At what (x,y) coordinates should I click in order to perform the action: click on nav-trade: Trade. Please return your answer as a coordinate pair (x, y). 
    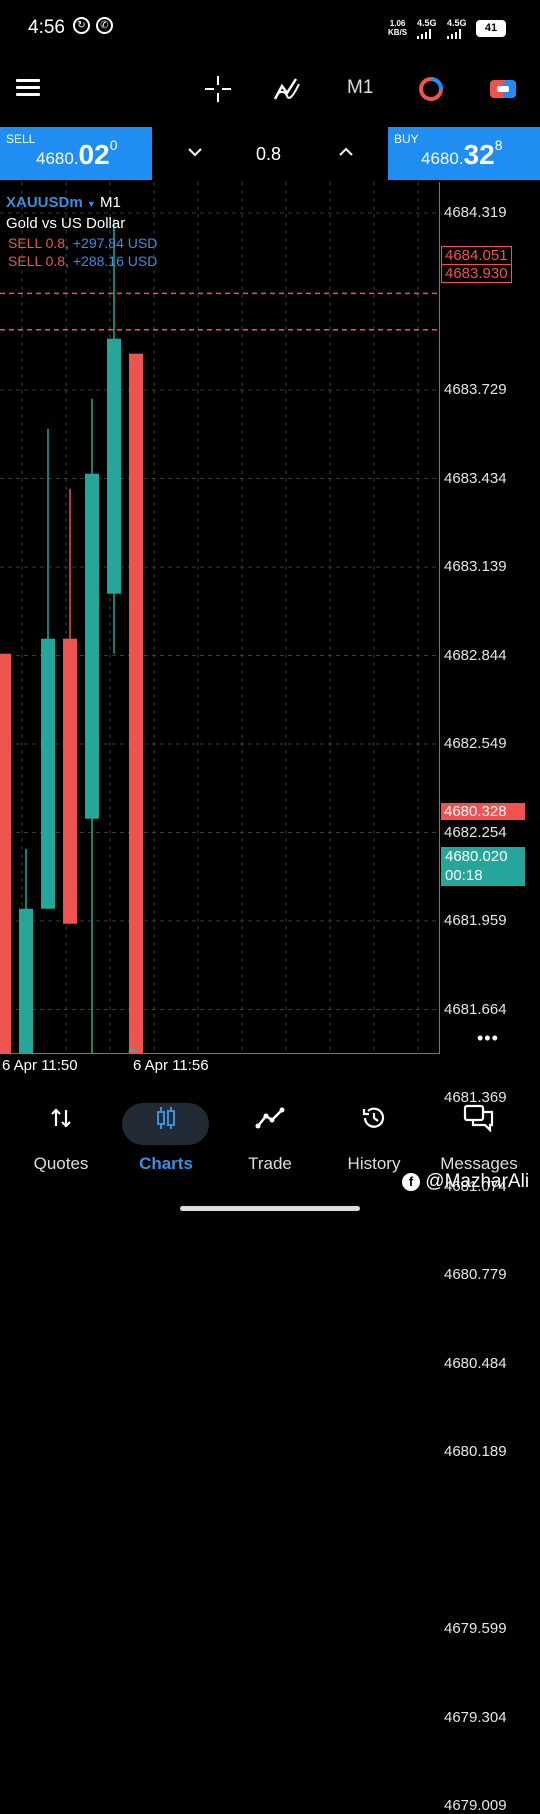
    Looking at the image, I should click on (270, 1136).